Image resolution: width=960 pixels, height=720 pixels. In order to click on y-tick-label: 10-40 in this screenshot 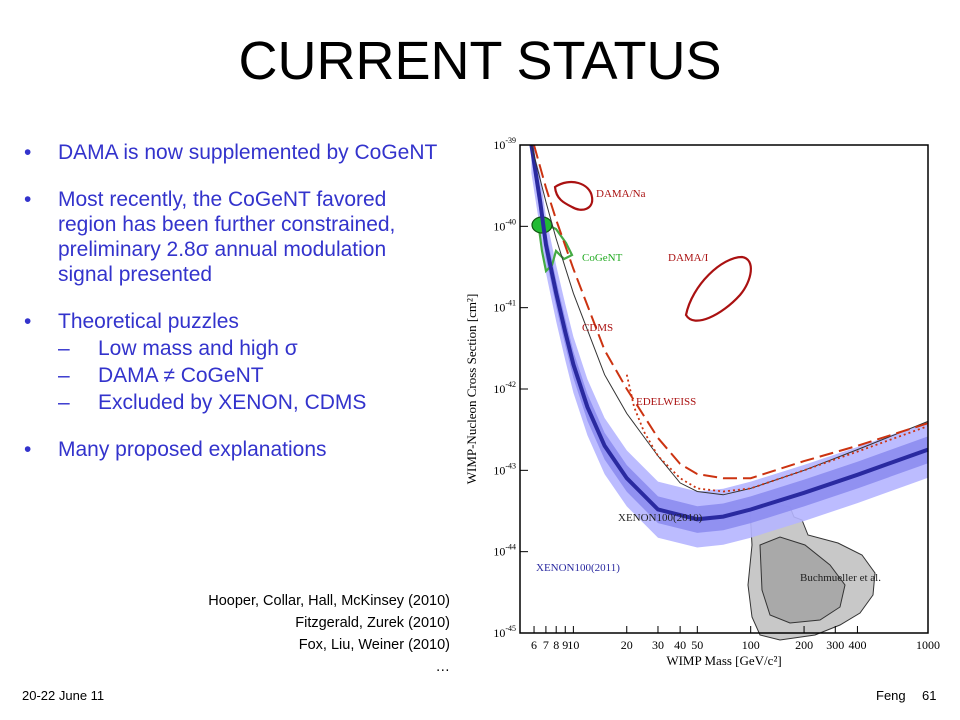, I will do `click(504, 225)`.